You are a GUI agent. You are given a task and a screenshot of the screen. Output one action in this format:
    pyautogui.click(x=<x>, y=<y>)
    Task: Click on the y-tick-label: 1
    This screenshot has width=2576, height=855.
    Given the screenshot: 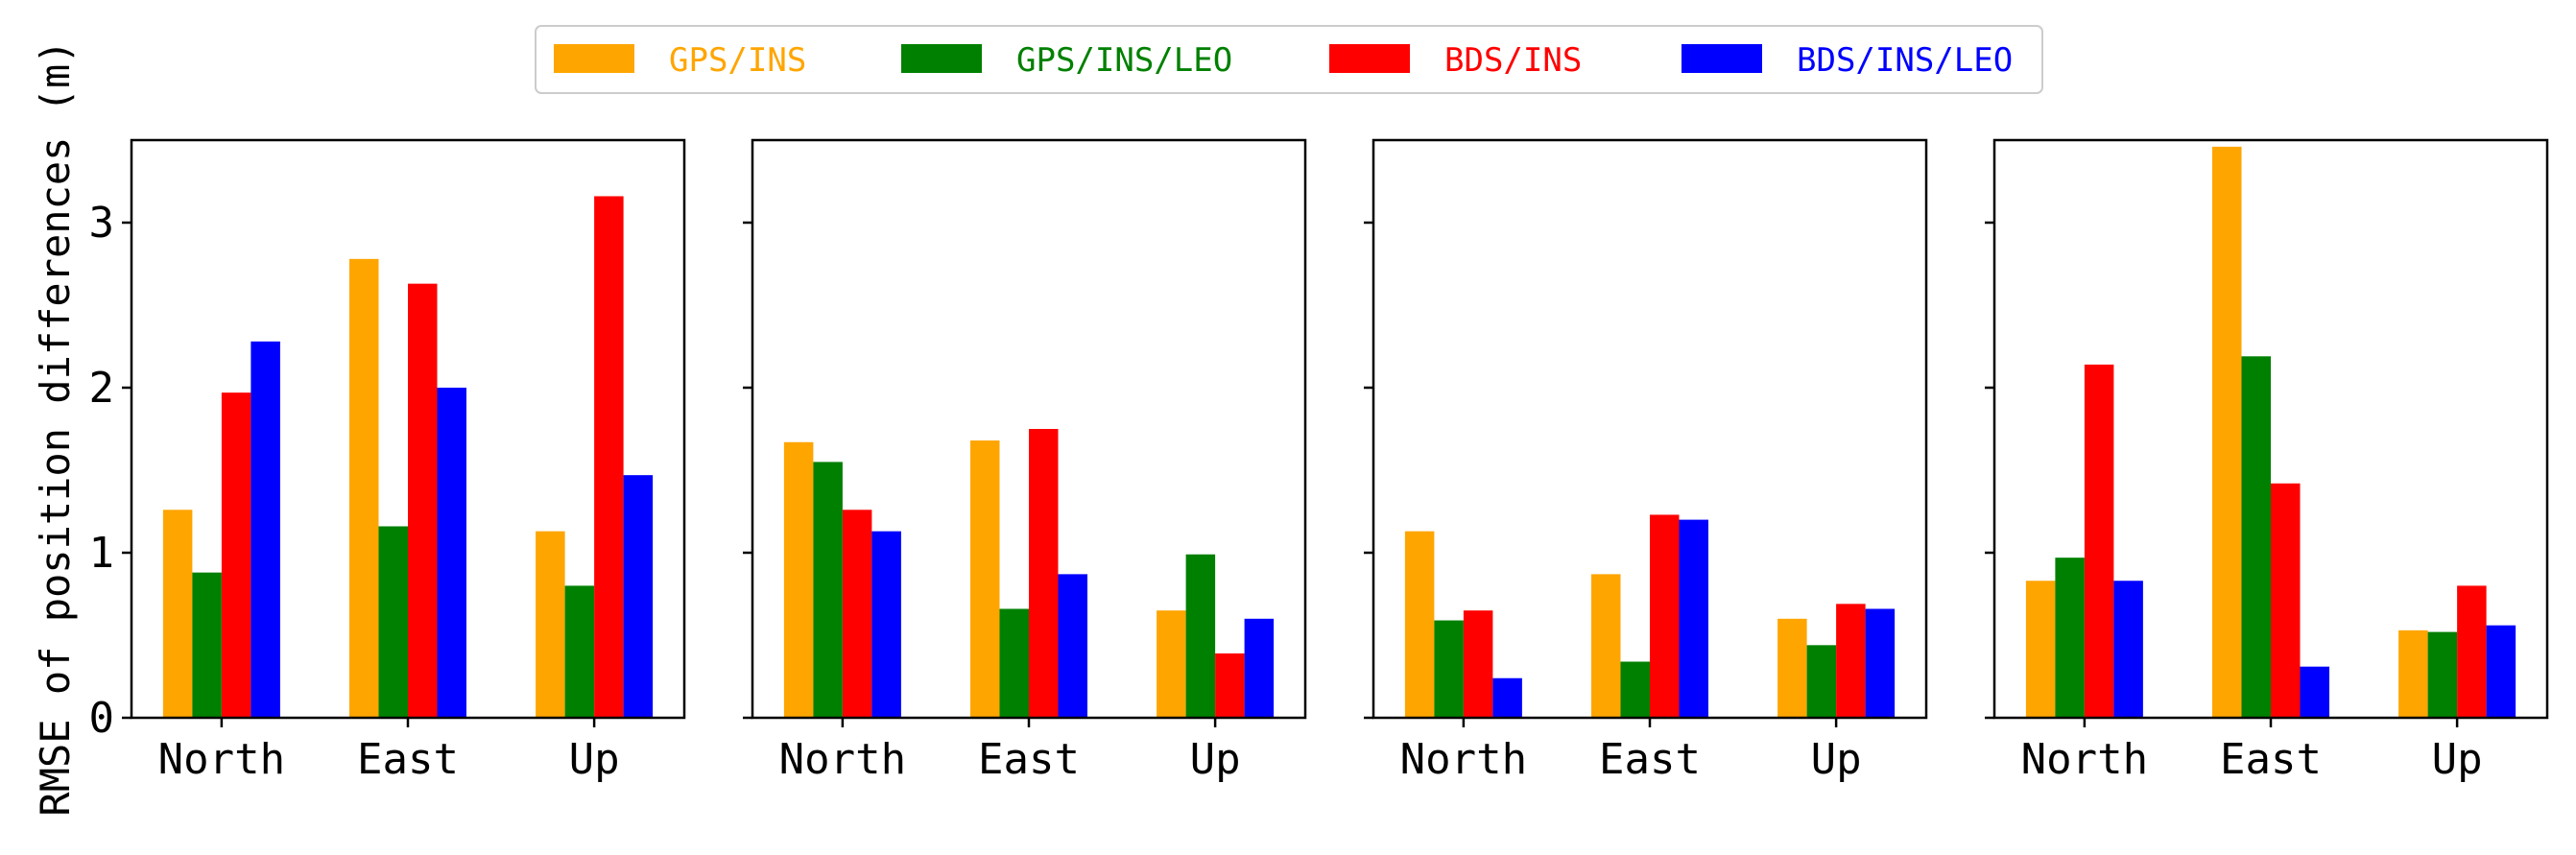 What is the action you would take?
    pyautogui.click(x=102, y=553)
    